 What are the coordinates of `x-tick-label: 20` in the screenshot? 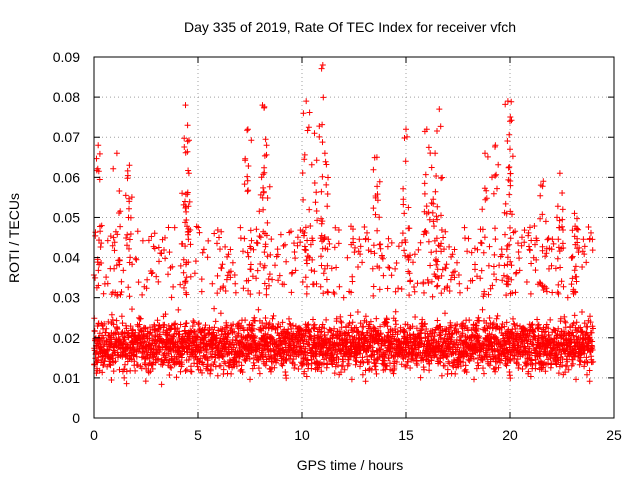 It's located at (510, 435).